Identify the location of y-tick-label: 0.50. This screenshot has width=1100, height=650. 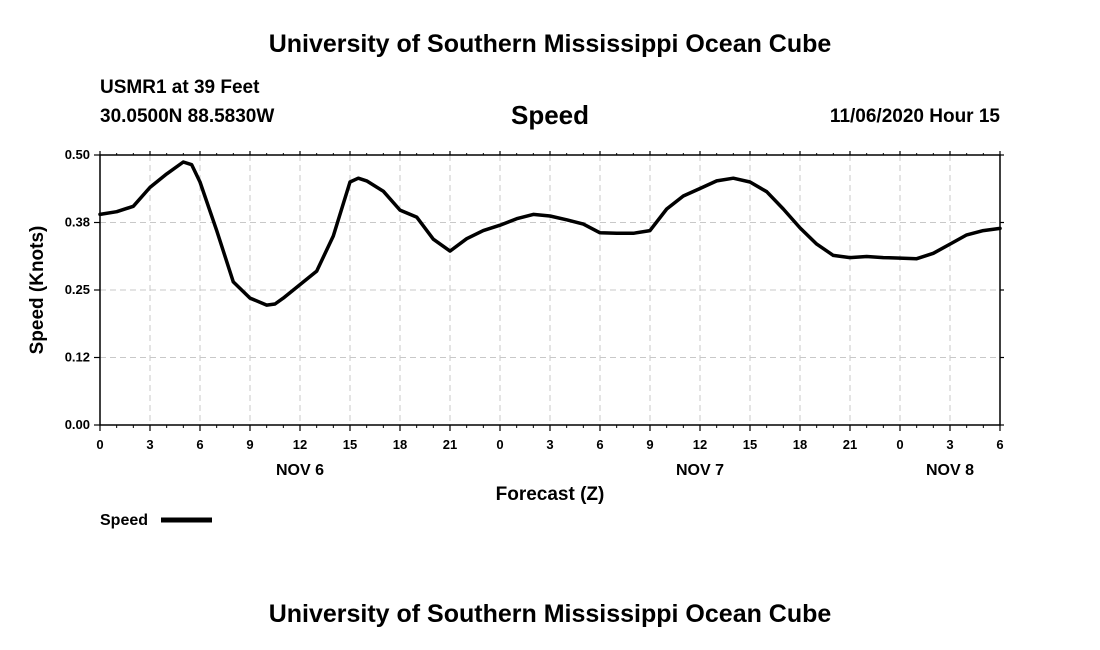
(77, 154).